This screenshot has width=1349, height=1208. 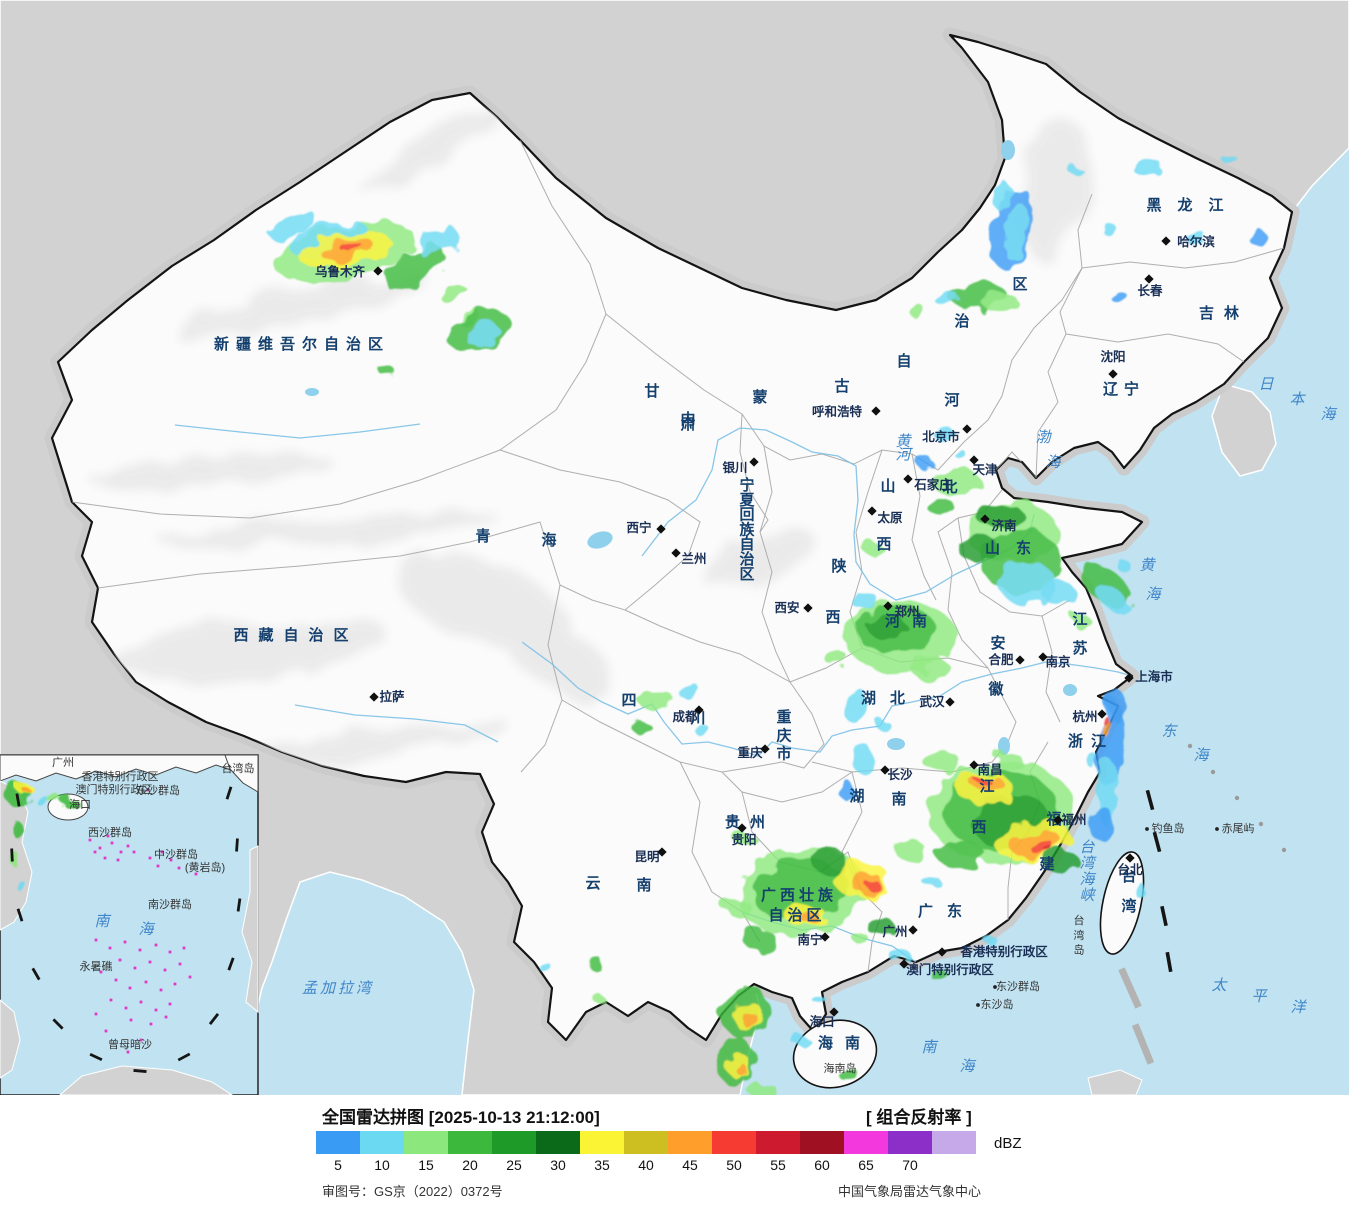 What do you see at coordinates (129, 925) in the screenshot?
I see `inset-frame` at bounding box center [129, 925].